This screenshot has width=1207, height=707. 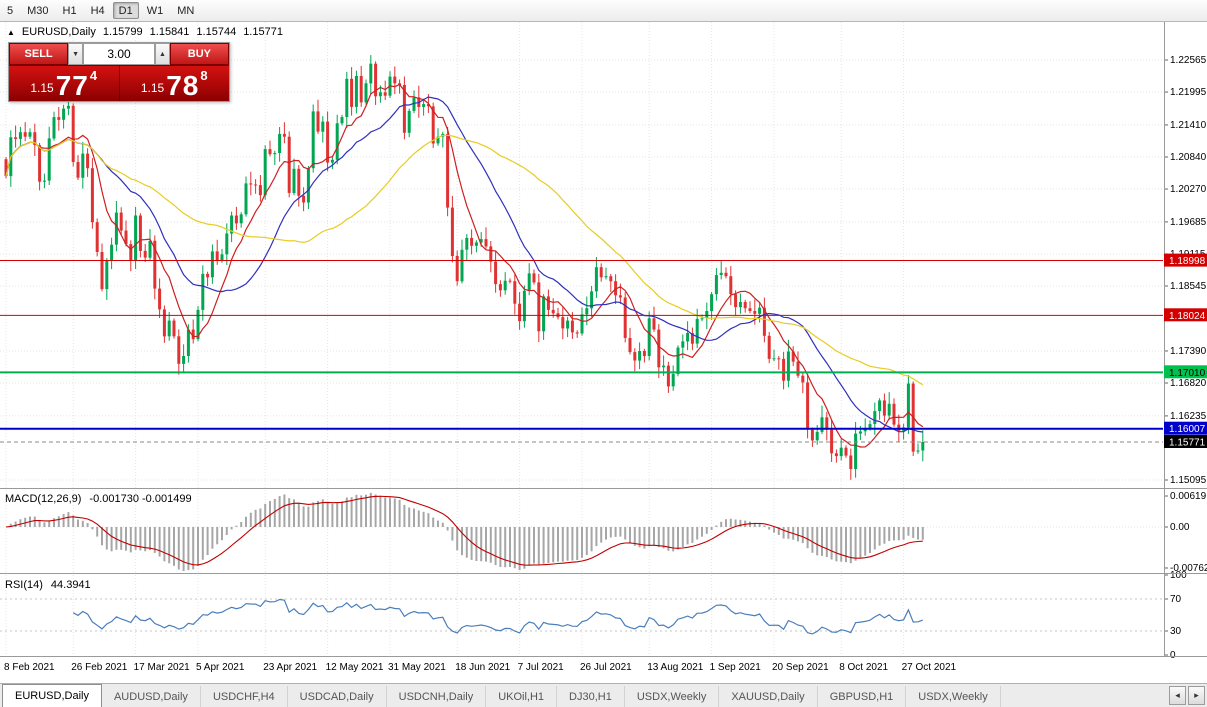 What do you see at coordinates (97, 10) in the screenshot?
I see `timeframe-h4-button: H4` at bounding box center [97, 10].